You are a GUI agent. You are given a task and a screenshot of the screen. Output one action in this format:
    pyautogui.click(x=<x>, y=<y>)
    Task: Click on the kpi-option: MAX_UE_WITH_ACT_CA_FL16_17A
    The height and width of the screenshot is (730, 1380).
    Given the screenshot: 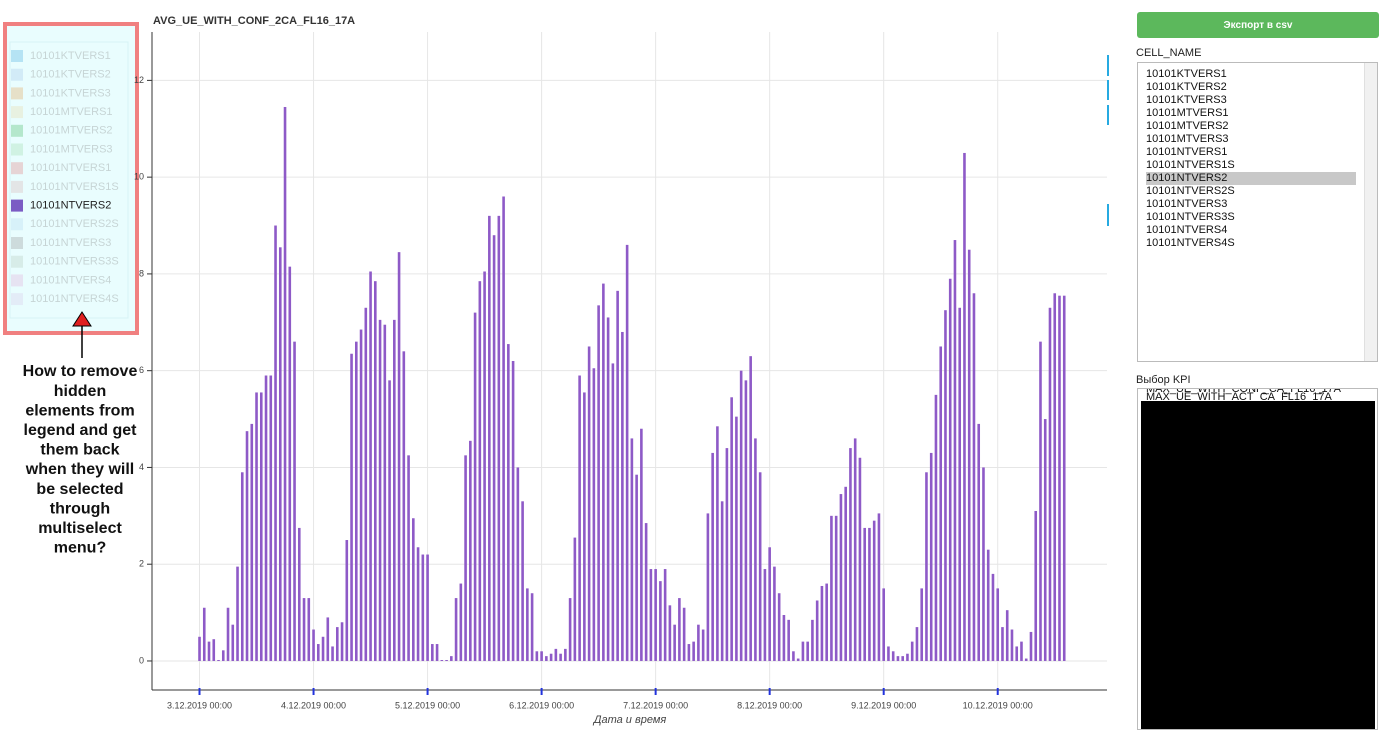 What is the action you would take?
    pyautogui.click(x=1239, y=397)
    